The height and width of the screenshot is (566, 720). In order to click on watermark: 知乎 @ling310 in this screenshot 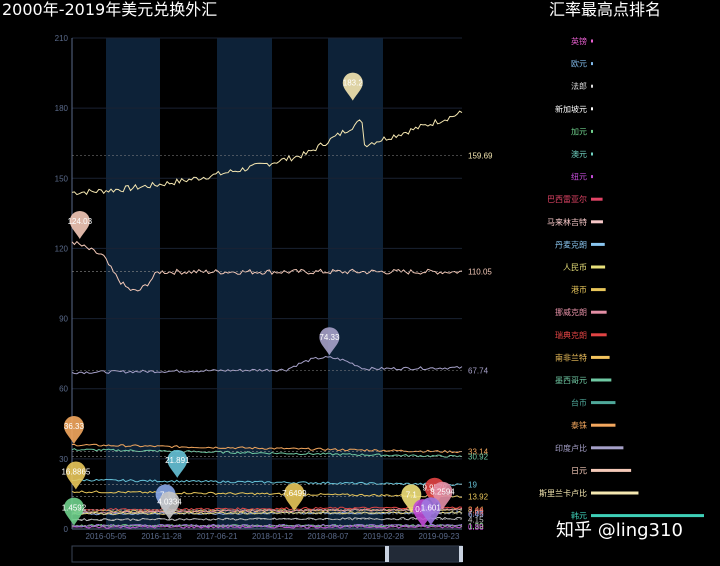, I will do `click(619, 530)`.